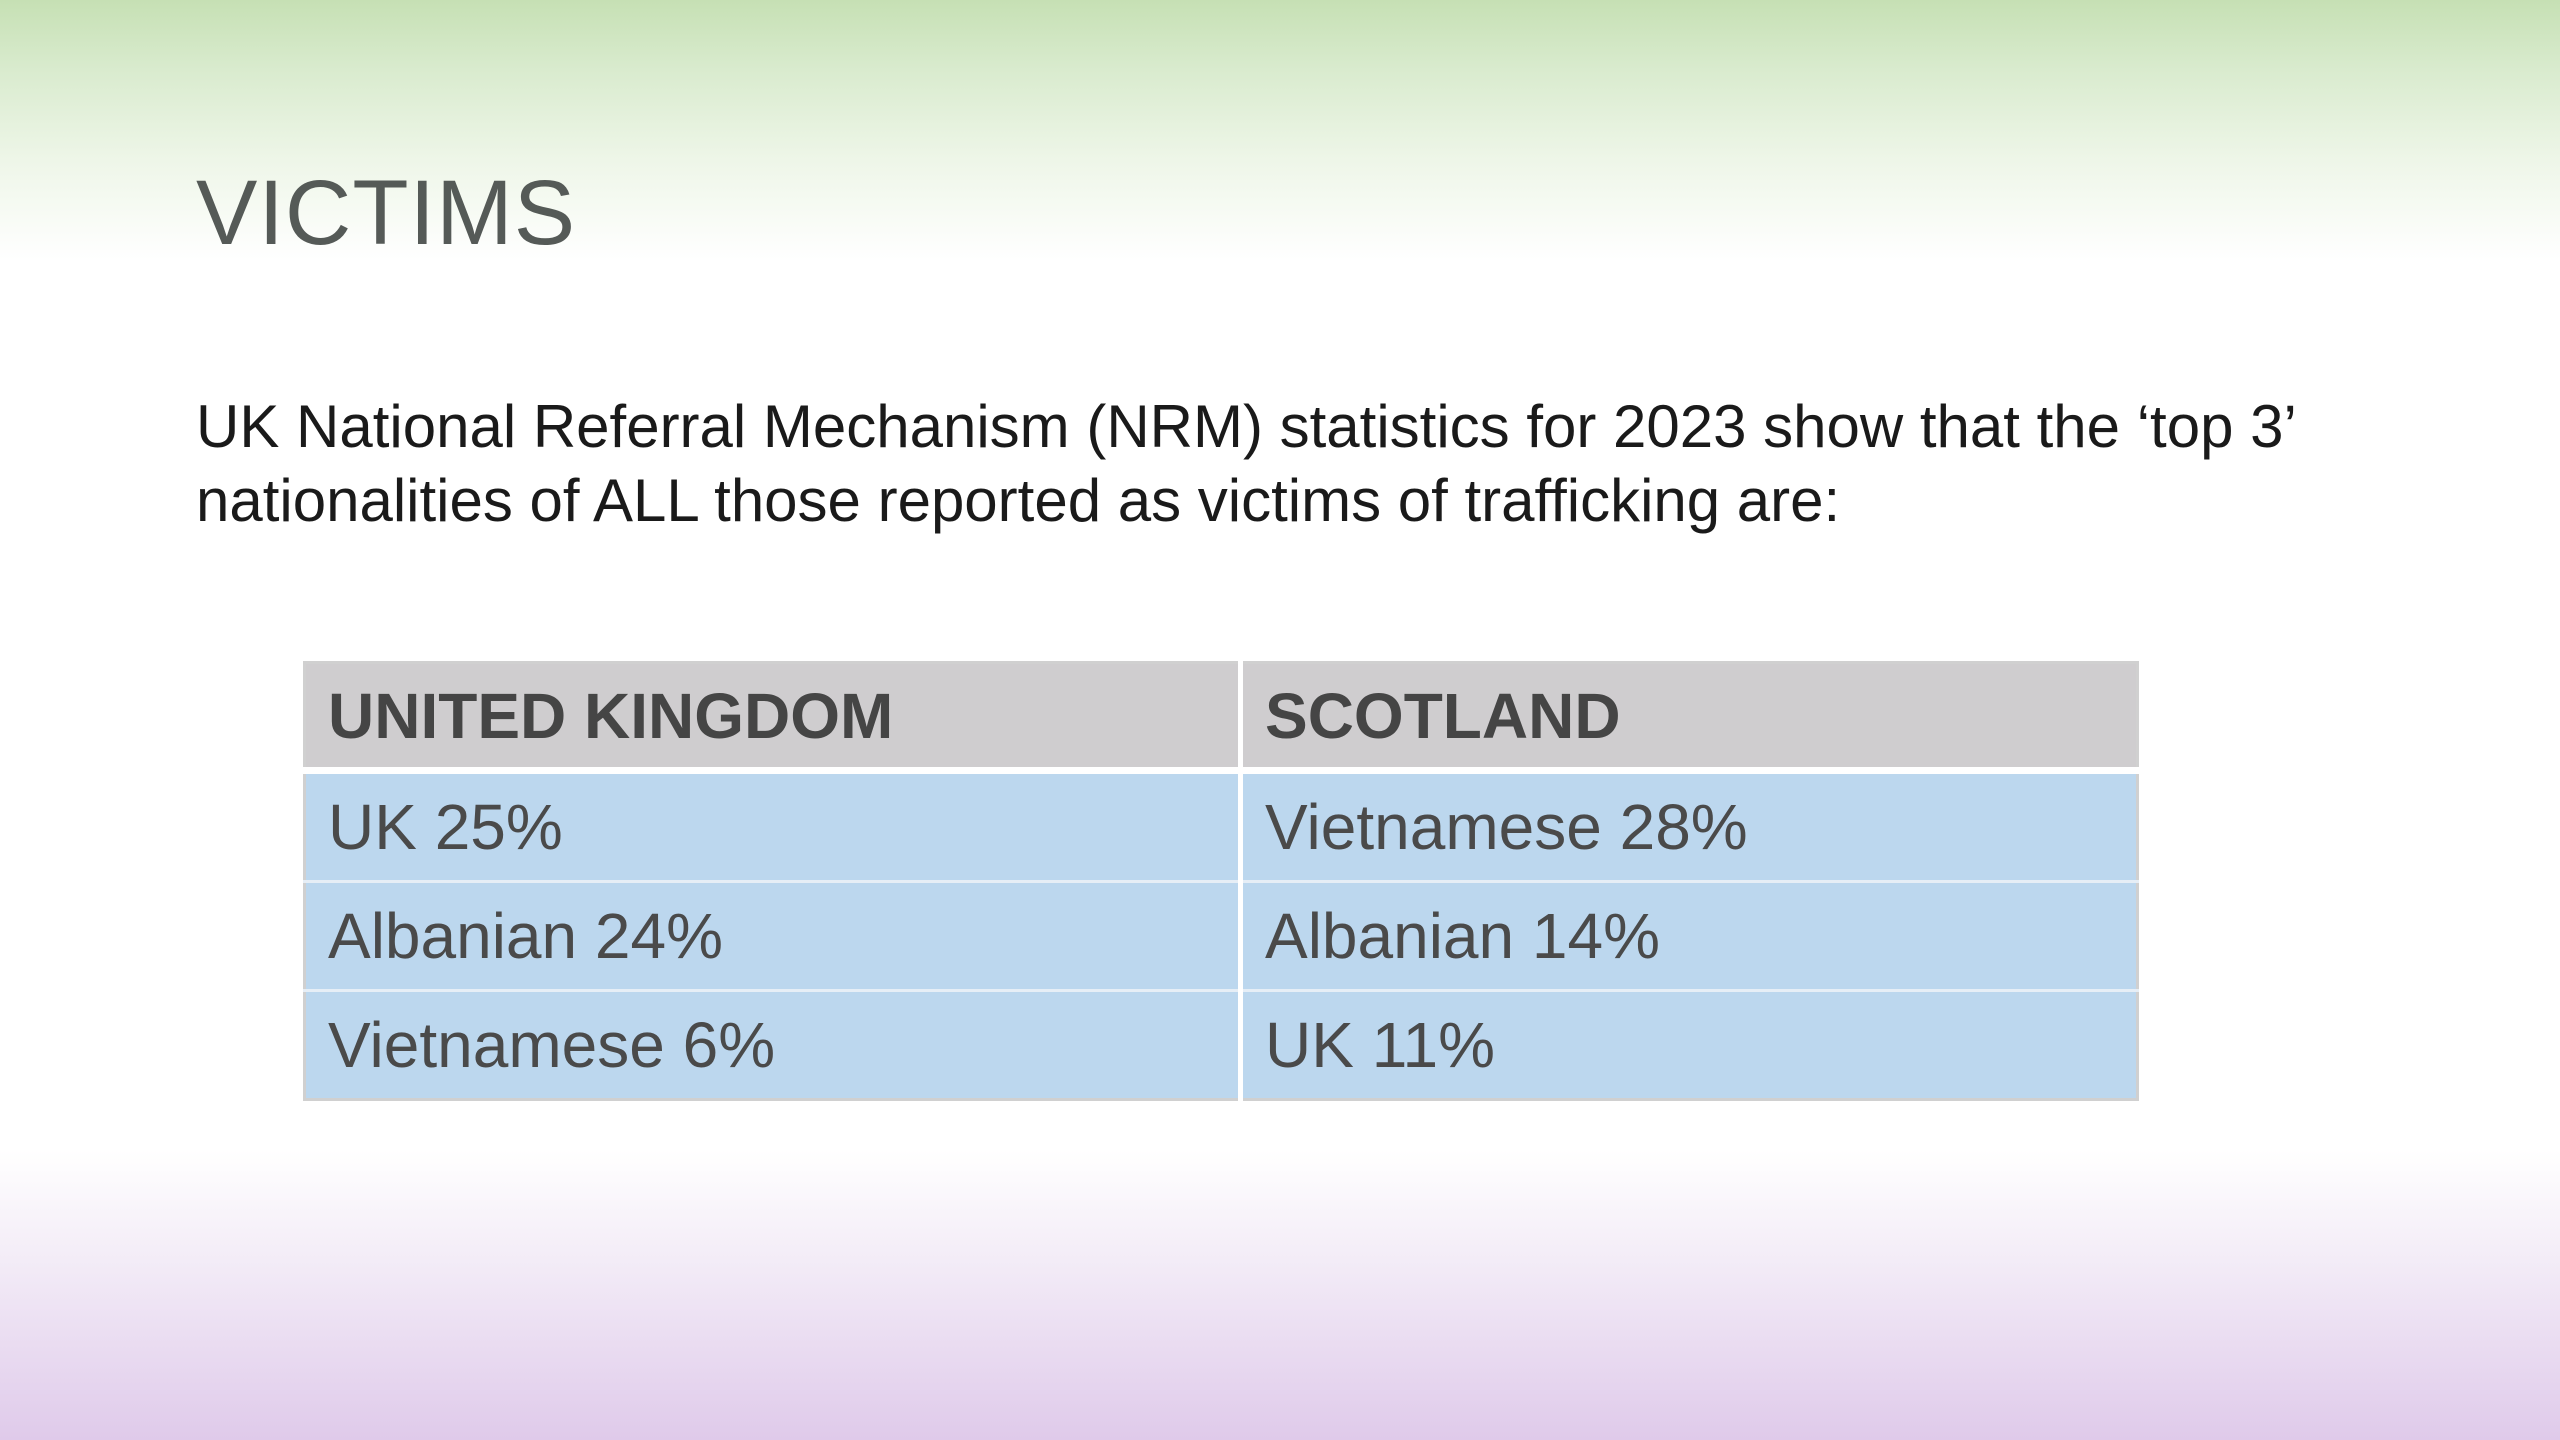 This screenshot has width=2560, height=1440. I want to click on header-united-kingdom: UNITED KINGDOM, so click(772, 718).